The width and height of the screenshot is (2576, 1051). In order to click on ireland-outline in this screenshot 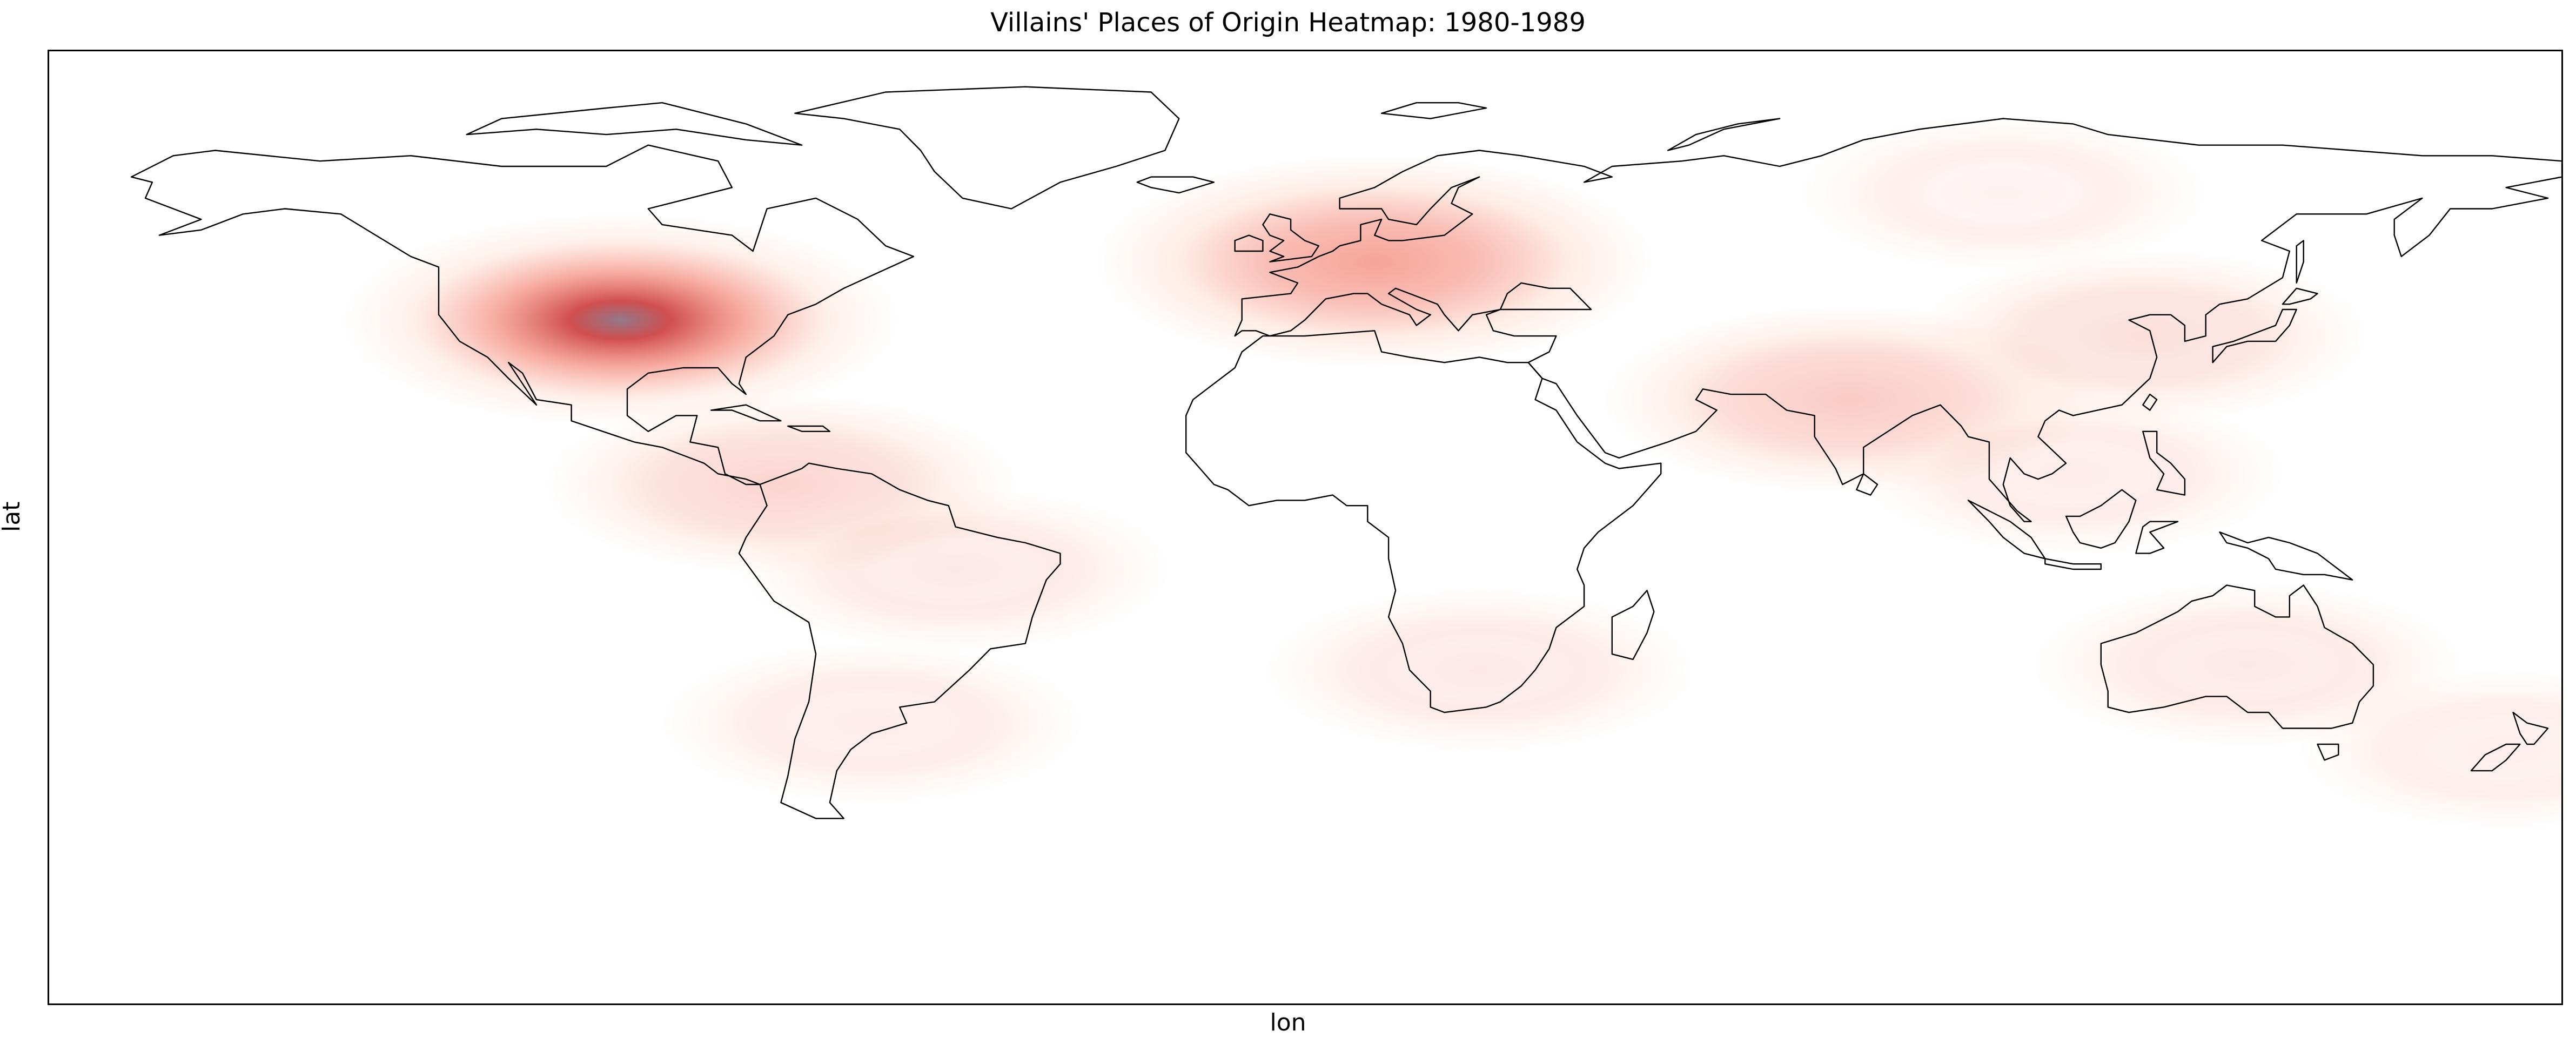, I will do `click(1249, 243)`.